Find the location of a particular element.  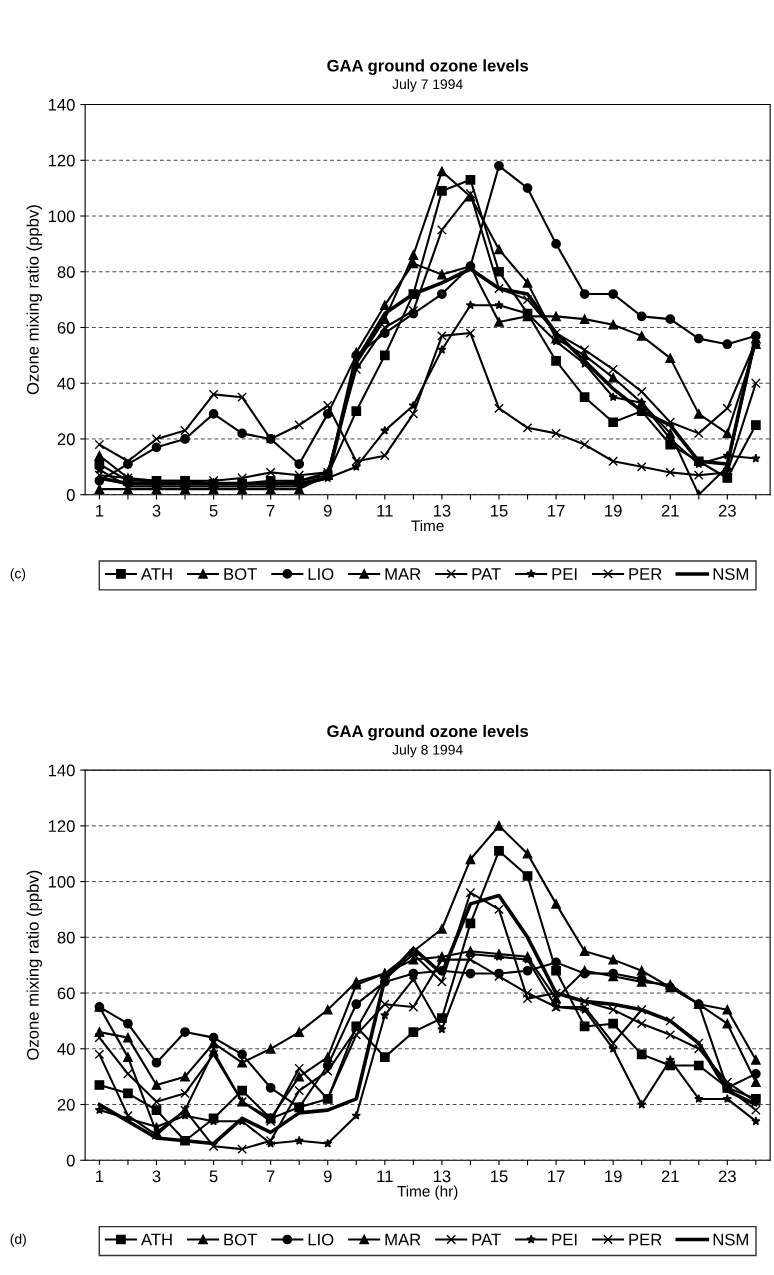

x-axis-title: Time is located at coordinates (427, 525).